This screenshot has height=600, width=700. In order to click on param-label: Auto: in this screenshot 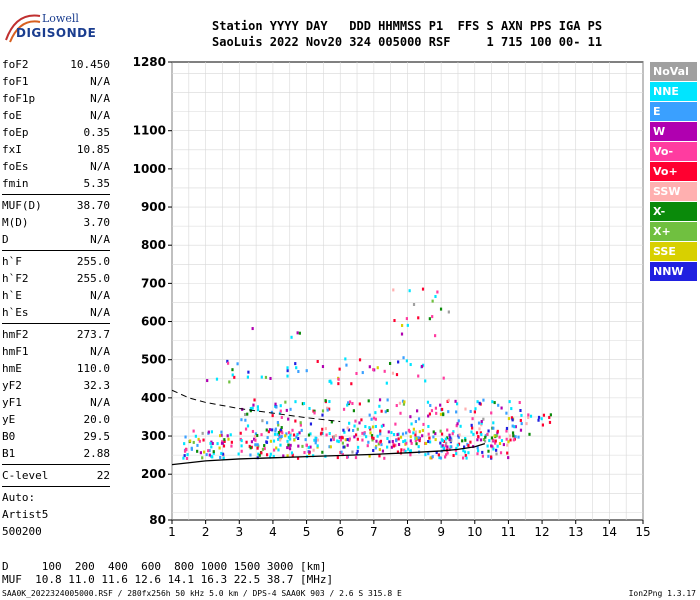, I will do `click(19, 497)`.